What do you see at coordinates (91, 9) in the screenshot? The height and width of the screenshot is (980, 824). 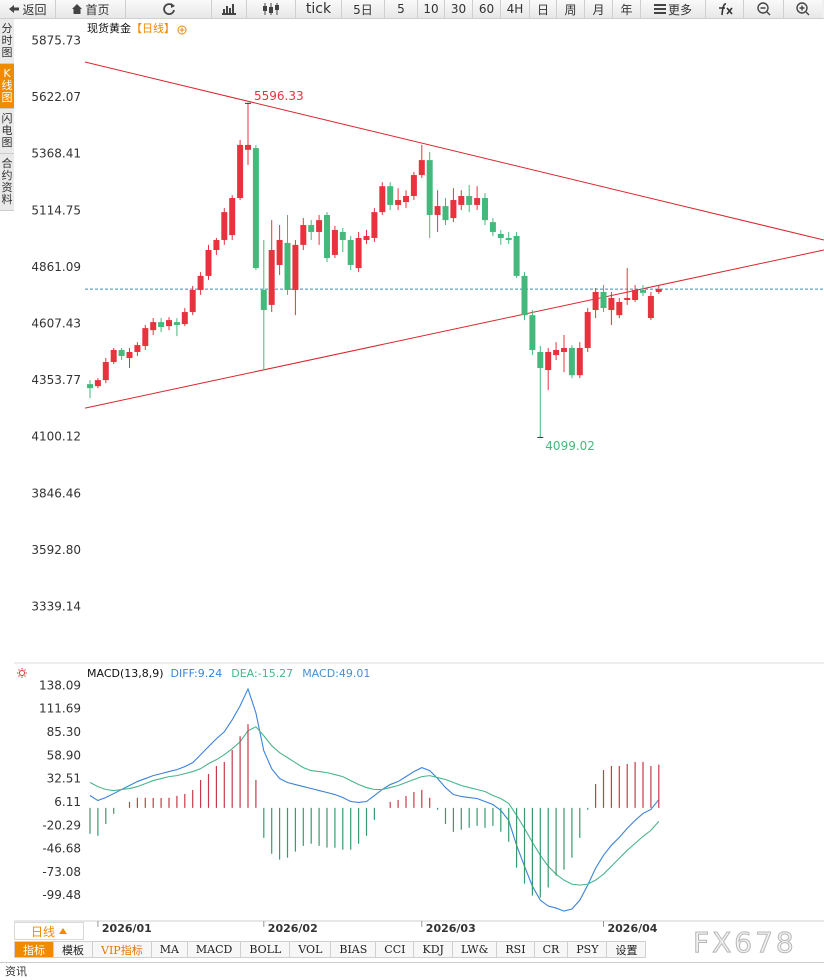 I see `home-button: 首页` at bounding box center [91, 9].